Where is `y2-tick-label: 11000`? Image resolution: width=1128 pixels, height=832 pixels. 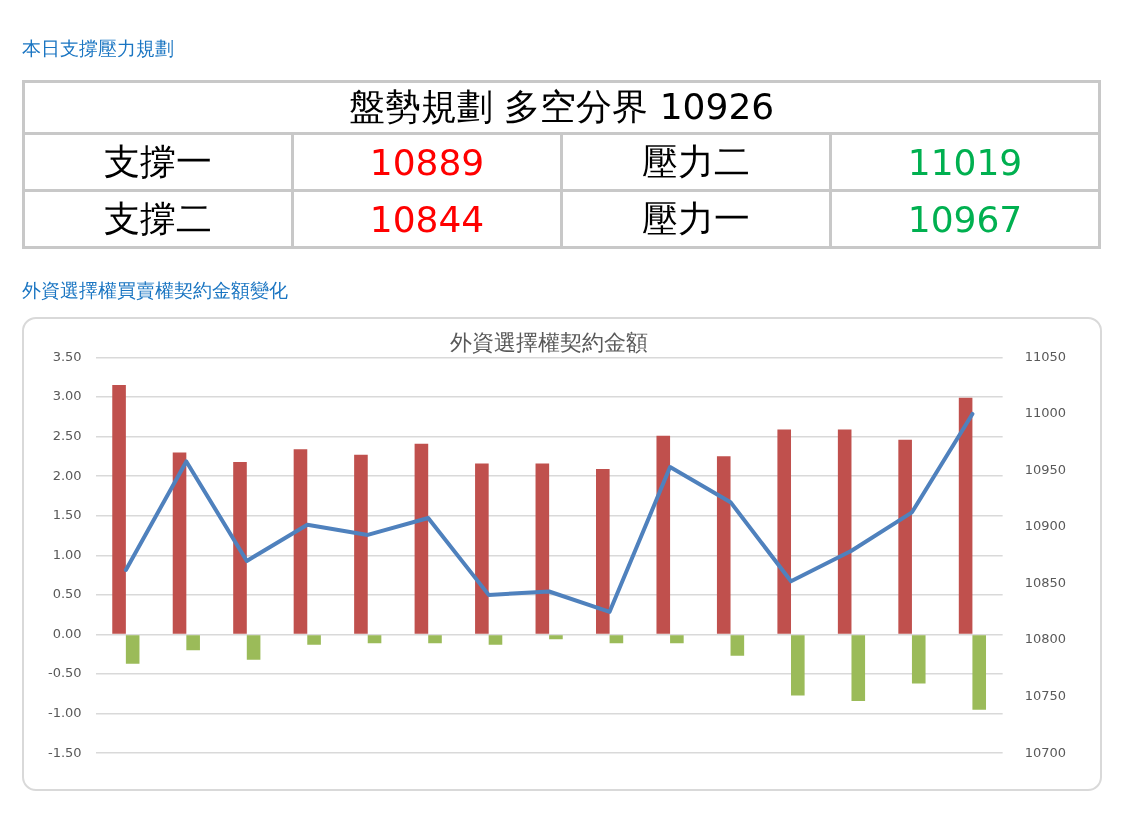 y2-tick-label: 11000 is located at coordinates (1045, 413).